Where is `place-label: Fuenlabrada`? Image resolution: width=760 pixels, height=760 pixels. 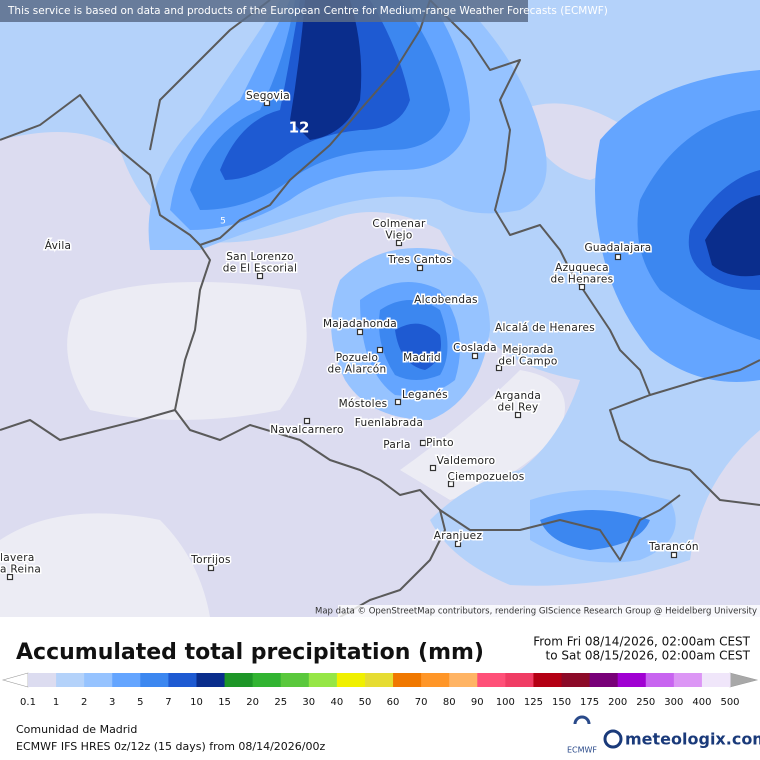 place-label: Fuenlabrada is located at coordinates (389, 423).